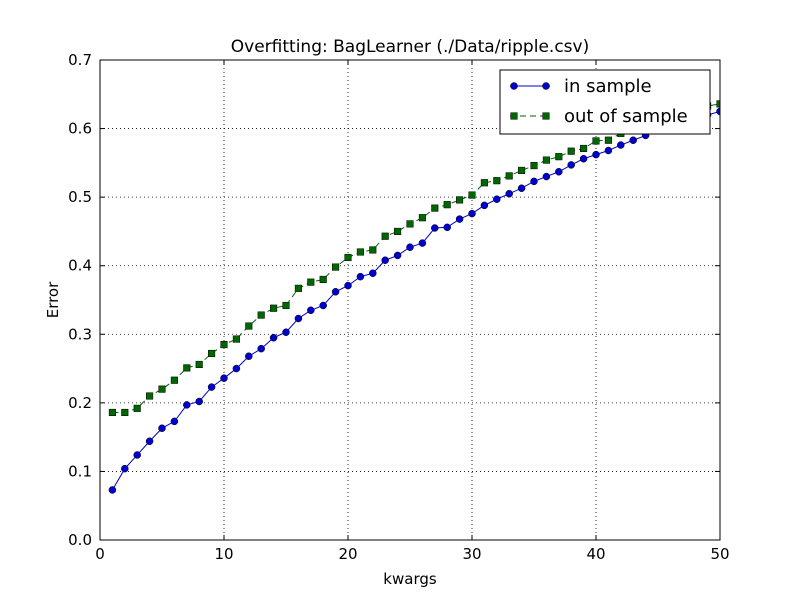 This screenshot has height=600, width=800. What do you see at coordinates (410, 579) in the screenshot?
I see `x-axis-label: kwargs` at bounding box center [410, 579].